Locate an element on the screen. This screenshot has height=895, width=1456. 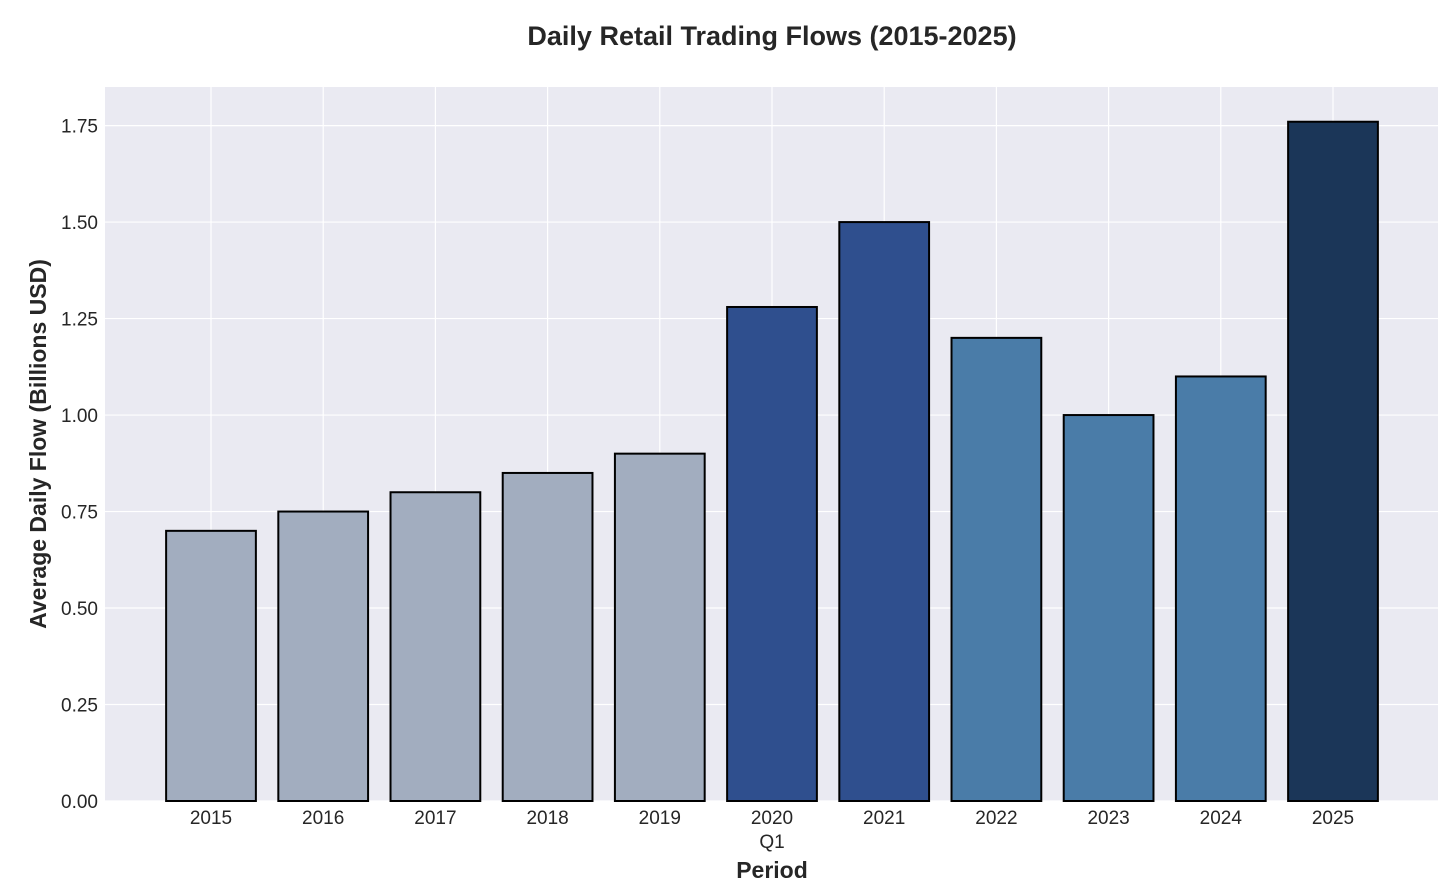
bar-2016 is located at coordinates (323, 656).